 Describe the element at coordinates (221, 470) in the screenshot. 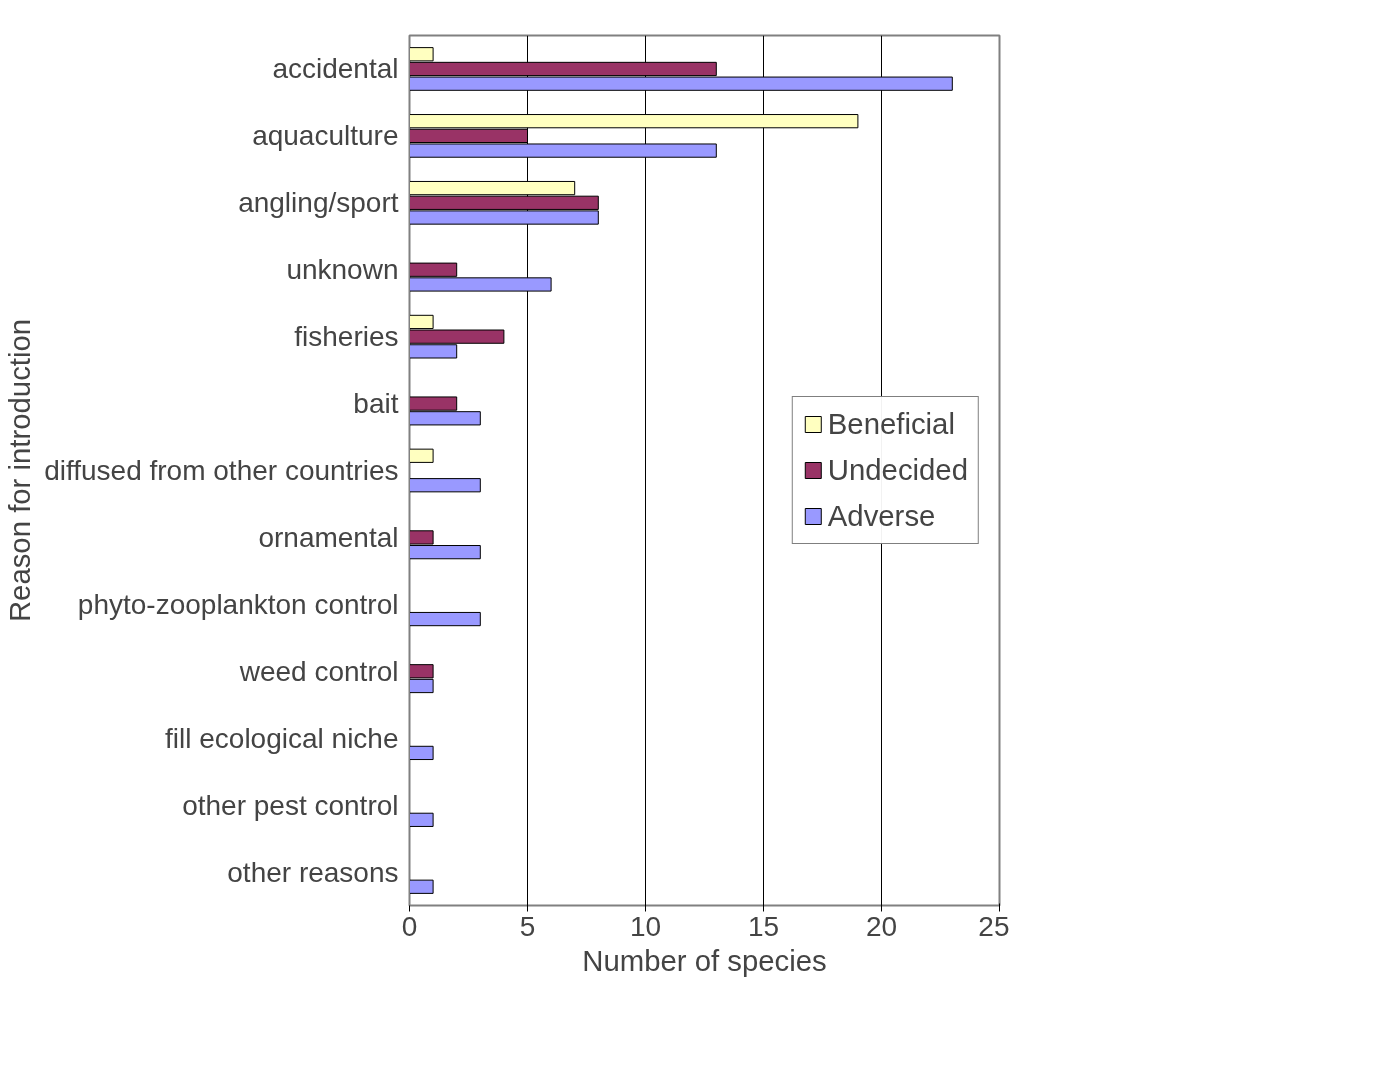

I see `y-tick-label: diffused from other countries` at that location.